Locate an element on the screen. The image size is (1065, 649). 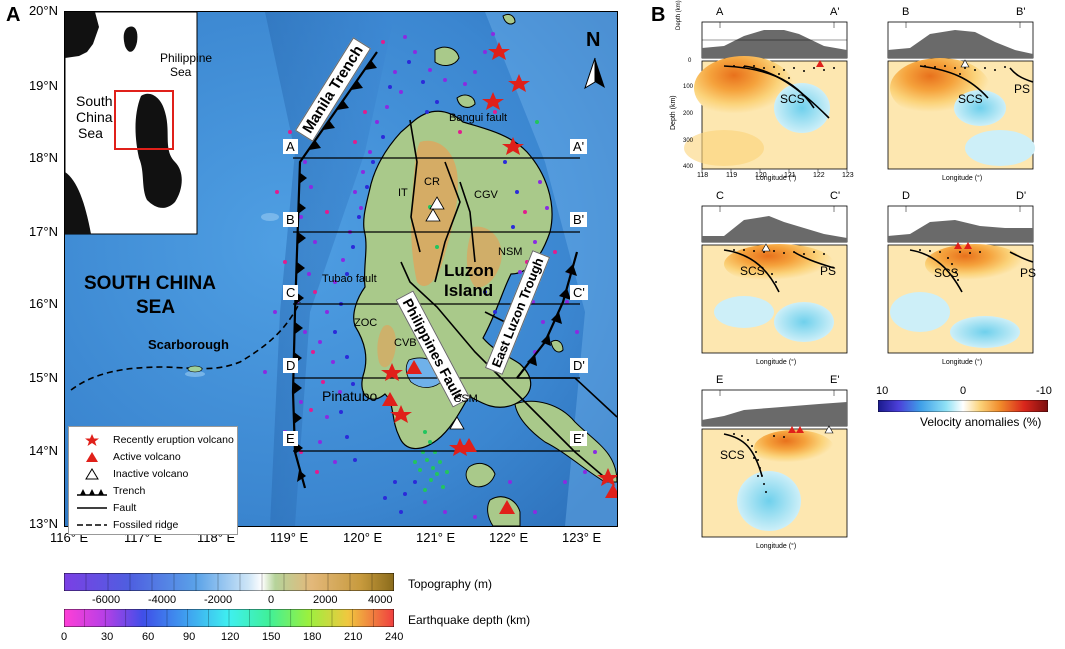
depth-tick: 0 is located at coordinates (690, 61).